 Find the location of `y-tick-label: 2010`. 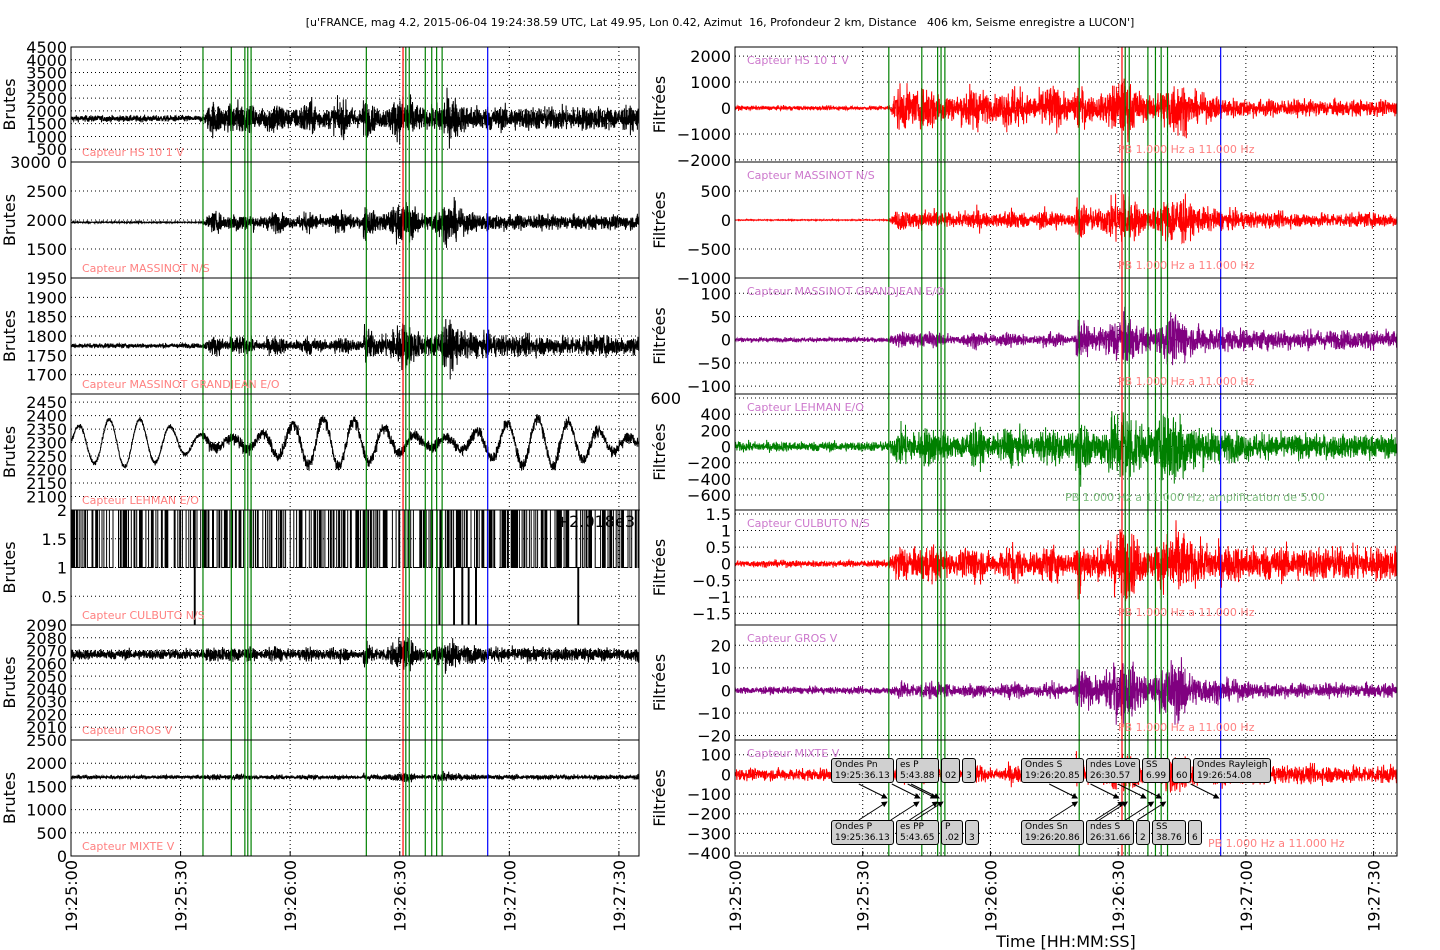

y-tick-label: 2010 is located at coordinates (46, 727).